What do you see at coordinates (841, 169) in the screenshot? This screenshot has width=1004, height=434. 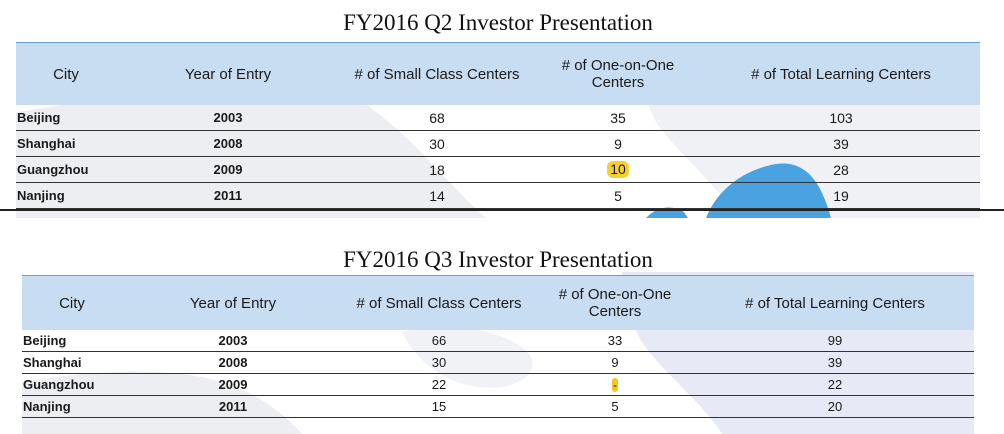 I see `total-cell: 28` at bounding box center [841, 169].